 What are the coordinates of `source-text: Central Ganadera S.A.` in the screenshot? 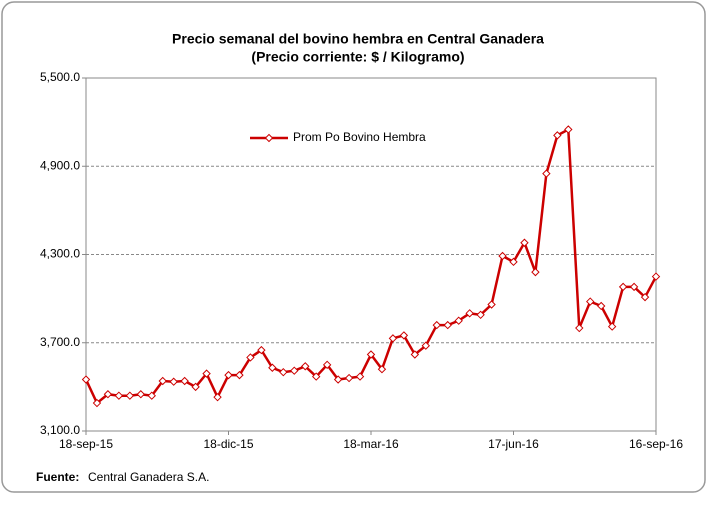 It's located at (148, 477).